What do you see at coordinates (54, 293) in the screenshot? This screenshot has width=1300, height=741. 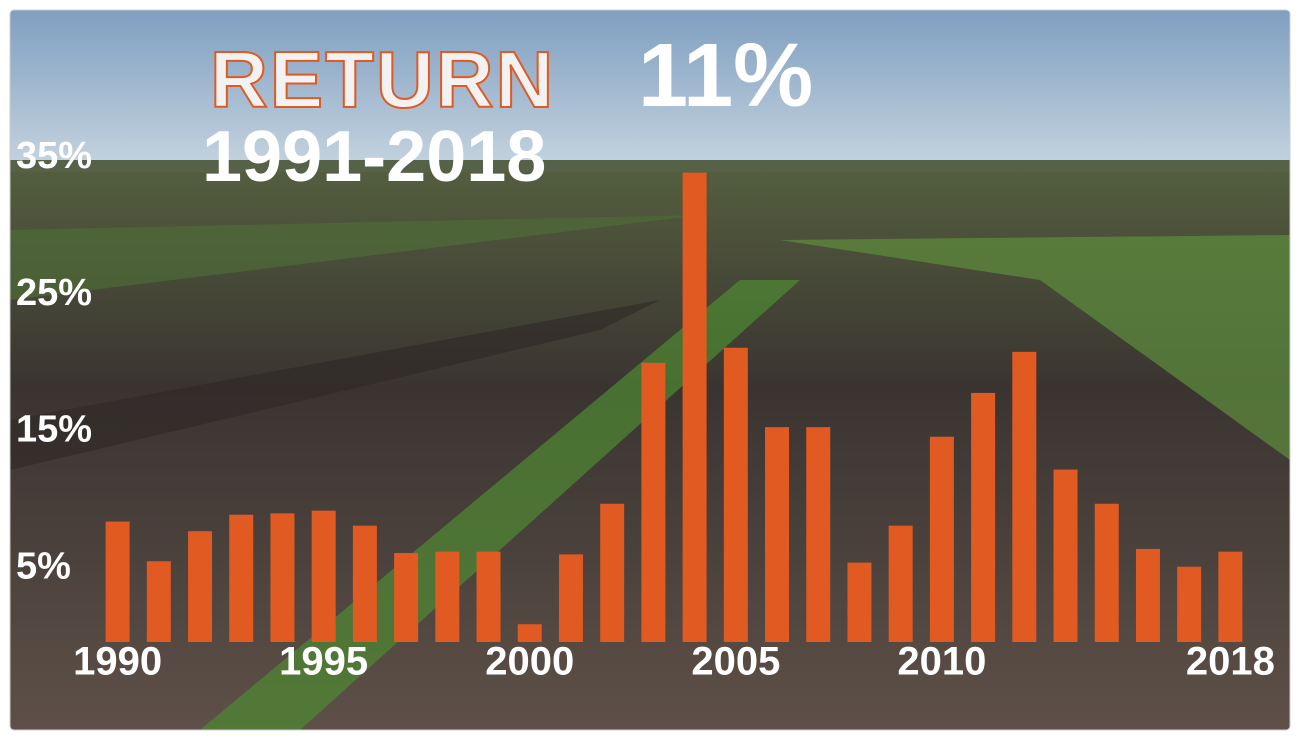 I see `y-tick-label: 25%` at bounding box center [54, 293].